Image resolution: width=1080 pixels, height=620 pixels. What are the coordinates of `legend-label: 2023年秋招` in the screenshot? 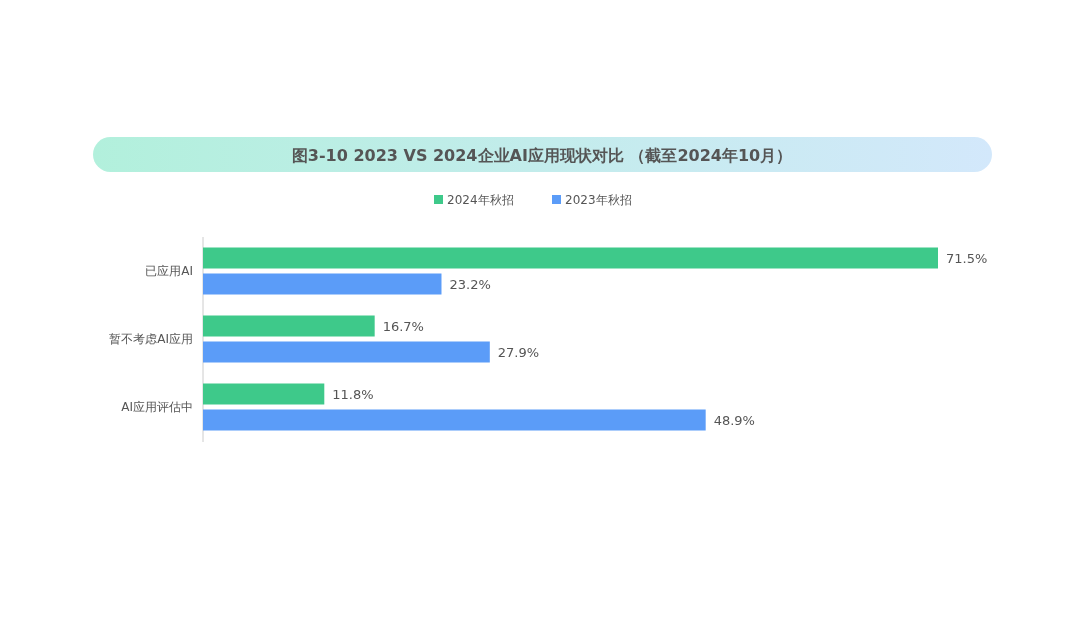 It's located at (598, 200).